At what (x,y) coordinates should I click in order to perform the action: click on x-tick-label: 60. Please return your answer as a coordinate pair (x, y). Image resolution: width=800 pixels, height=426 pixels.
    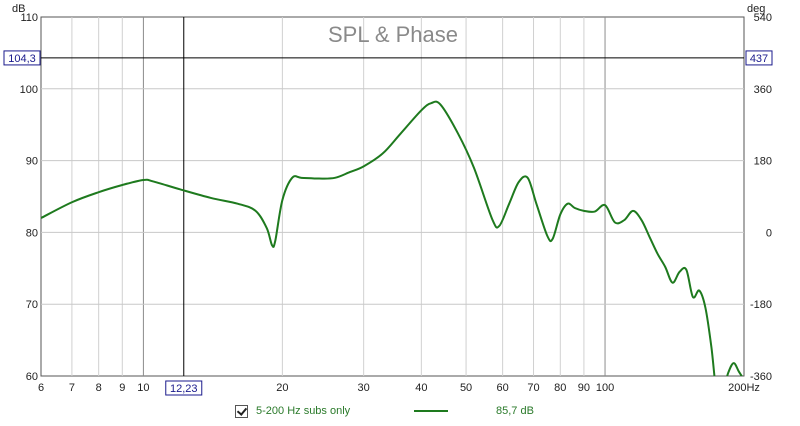
    Looking at the image, I should click on (503, 388).